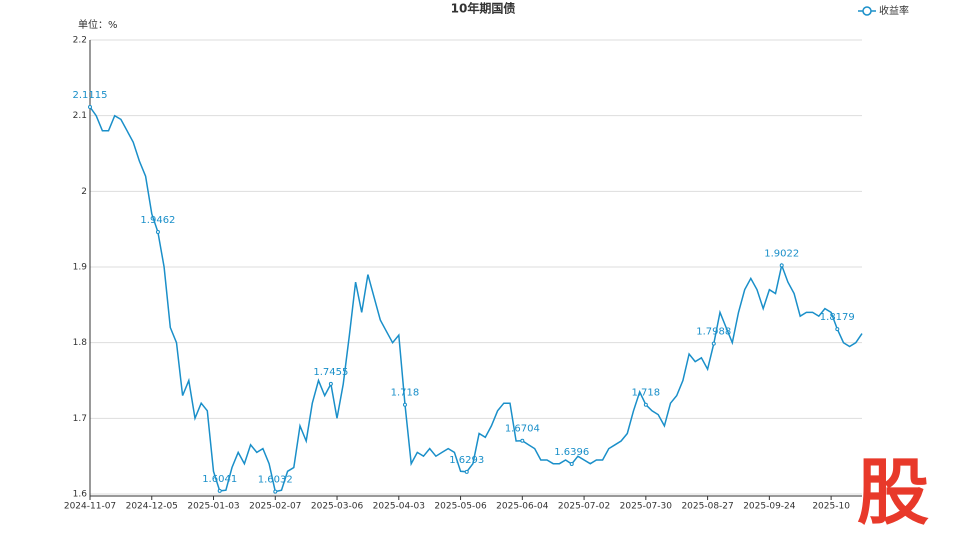 This screenshot has width=958, height=539. What do you see at coordinates (483, 8) in the screenshot?
I see `chart-title: 10年期国债` at bounding box center [483, 8].